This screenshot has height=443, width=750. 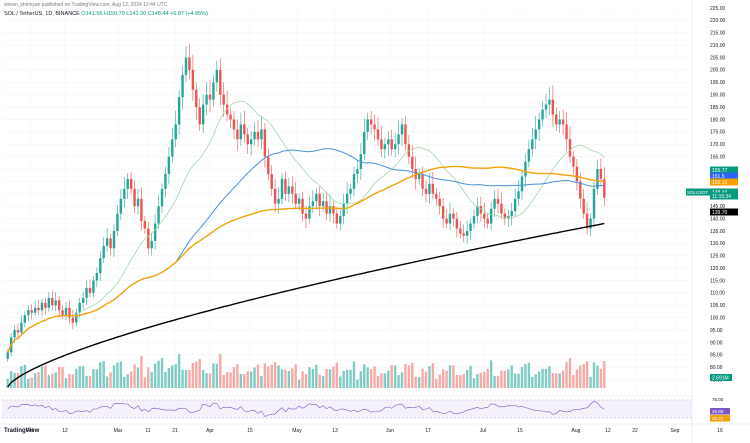 What do you see at coordinates (720, 213) in the screenshot?
I see `price-label: 139.70` at bounding box center [720, 213].